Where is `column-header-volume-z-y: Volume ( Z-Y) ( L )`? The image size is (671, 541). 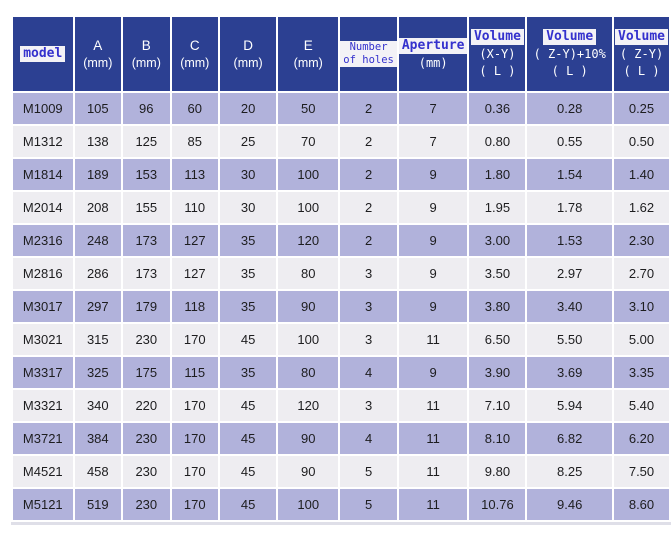 column-header-volume-z-y: Volume ( Z-Y) ( L ) is located at coordinates (641, 54).